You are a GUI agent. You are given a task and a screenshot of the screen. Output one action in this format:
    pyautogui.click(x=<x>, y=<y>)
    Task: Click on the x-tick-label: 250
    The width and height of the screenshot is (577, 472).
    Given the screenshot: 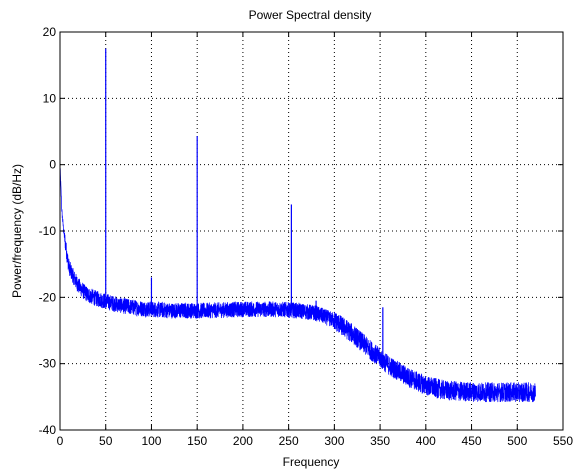 What is the action you would take?
    pyautogui.click(x=289, y=441)
    